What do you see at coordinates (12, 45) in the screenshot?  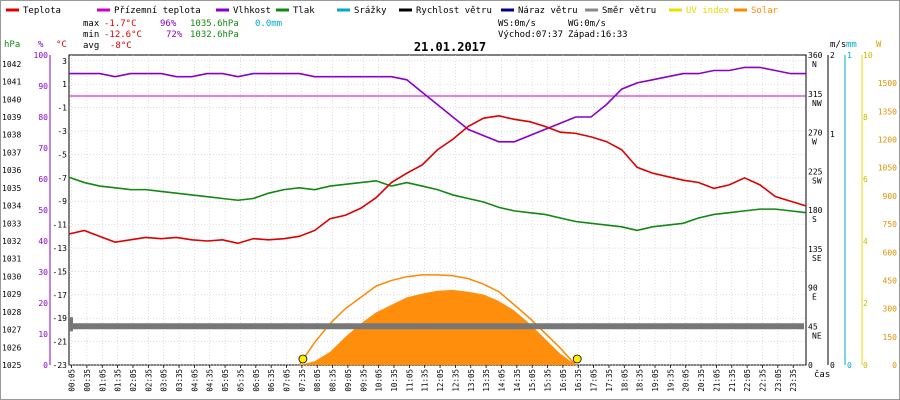 I see `axis-unit-hpa: hPa` at bounding box center [12, 45].